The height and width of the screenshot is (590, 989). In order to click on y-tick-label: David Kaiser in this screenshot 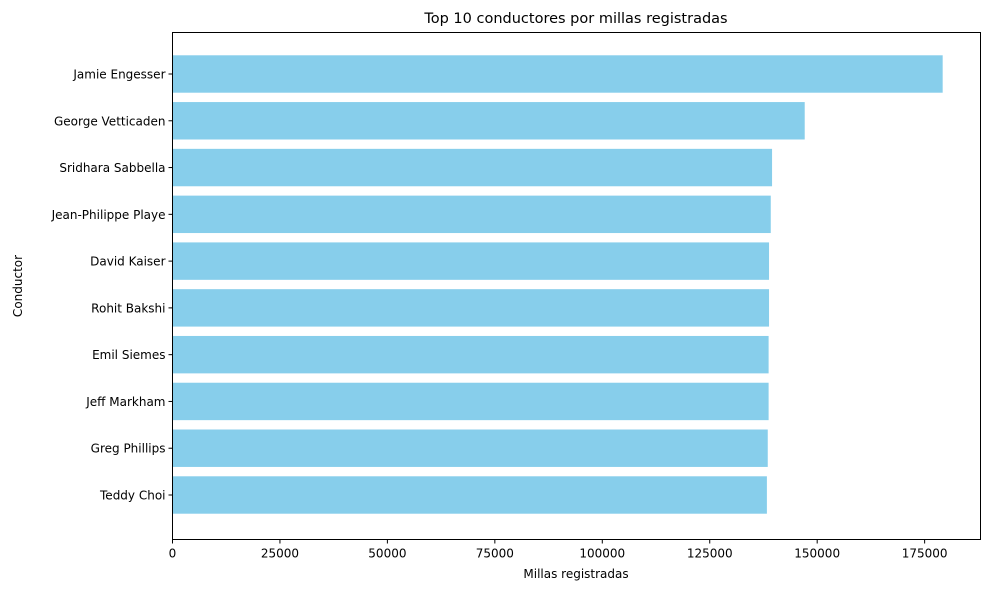, I will do `click(127, 262)`.